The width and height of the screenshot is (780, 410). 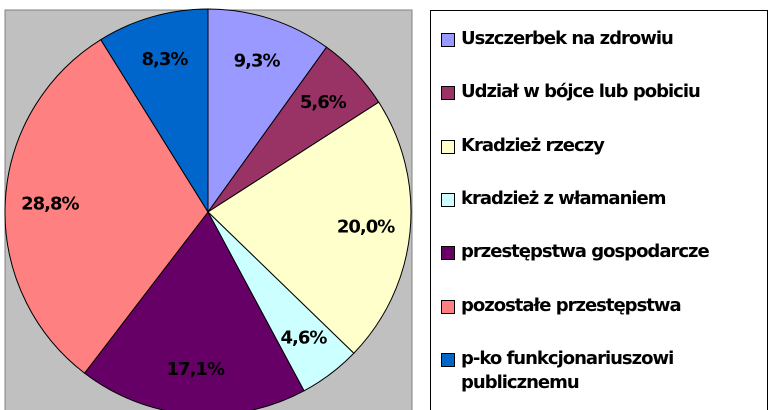 I want to click on legend-label: Udział w bójce lub pobiciu, so click(x=581, y=92).